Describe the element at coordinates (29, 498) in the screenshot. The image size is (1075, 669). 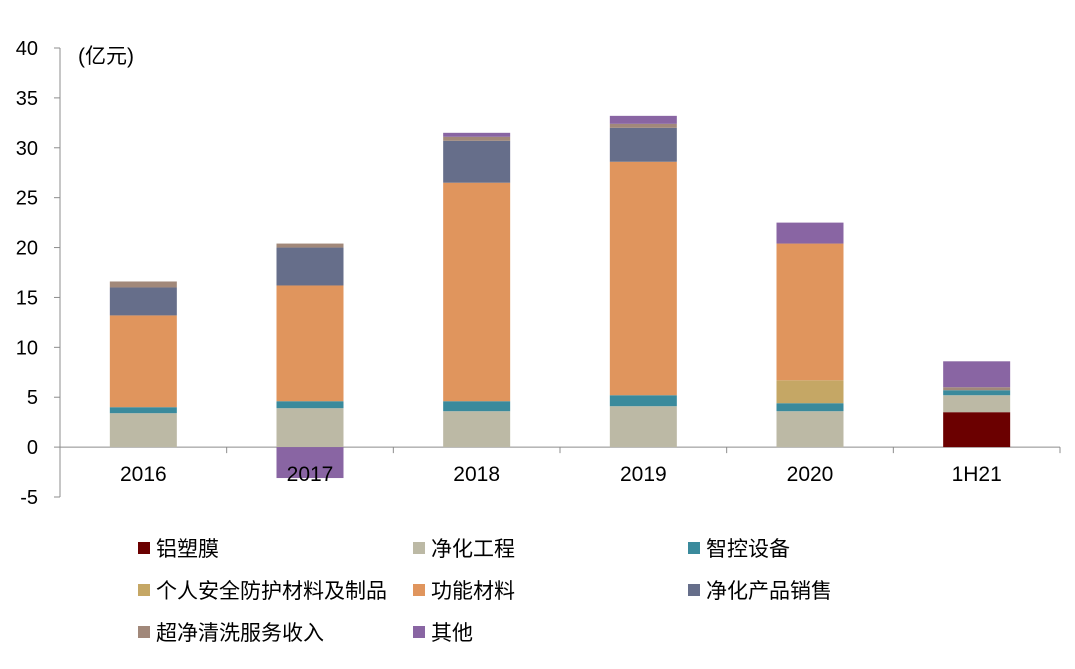
I see `y-tick-label: -5` at that location.